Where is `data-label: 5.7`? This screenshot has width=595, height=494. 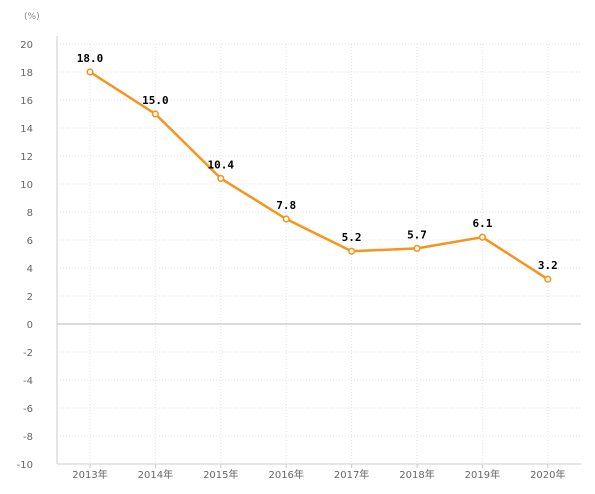
data-label: 5.7 is located at coordinates (417, 234).